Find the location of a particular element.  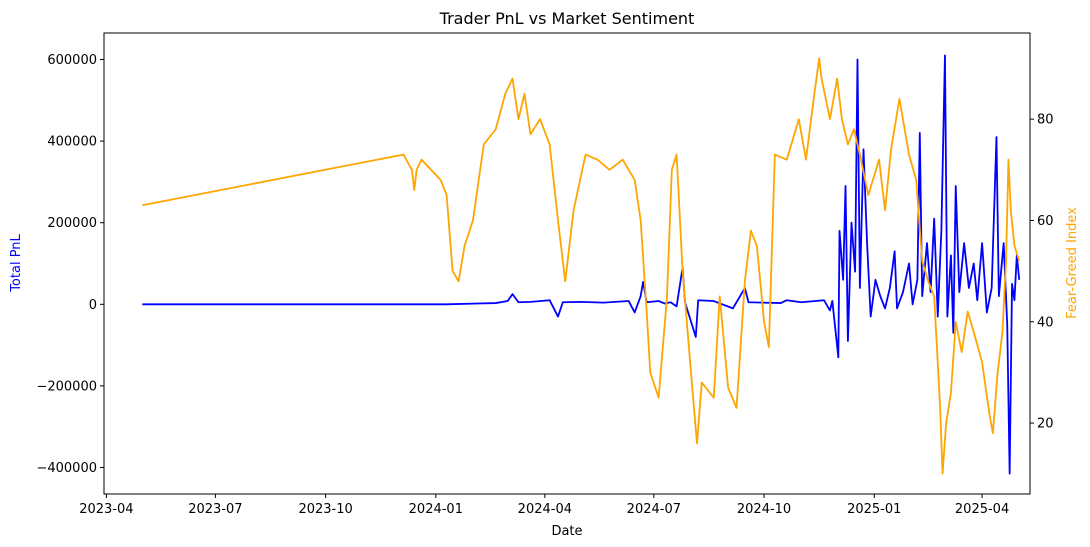

x-tick-label: 2023-04 is located at coordinates (106, 509).